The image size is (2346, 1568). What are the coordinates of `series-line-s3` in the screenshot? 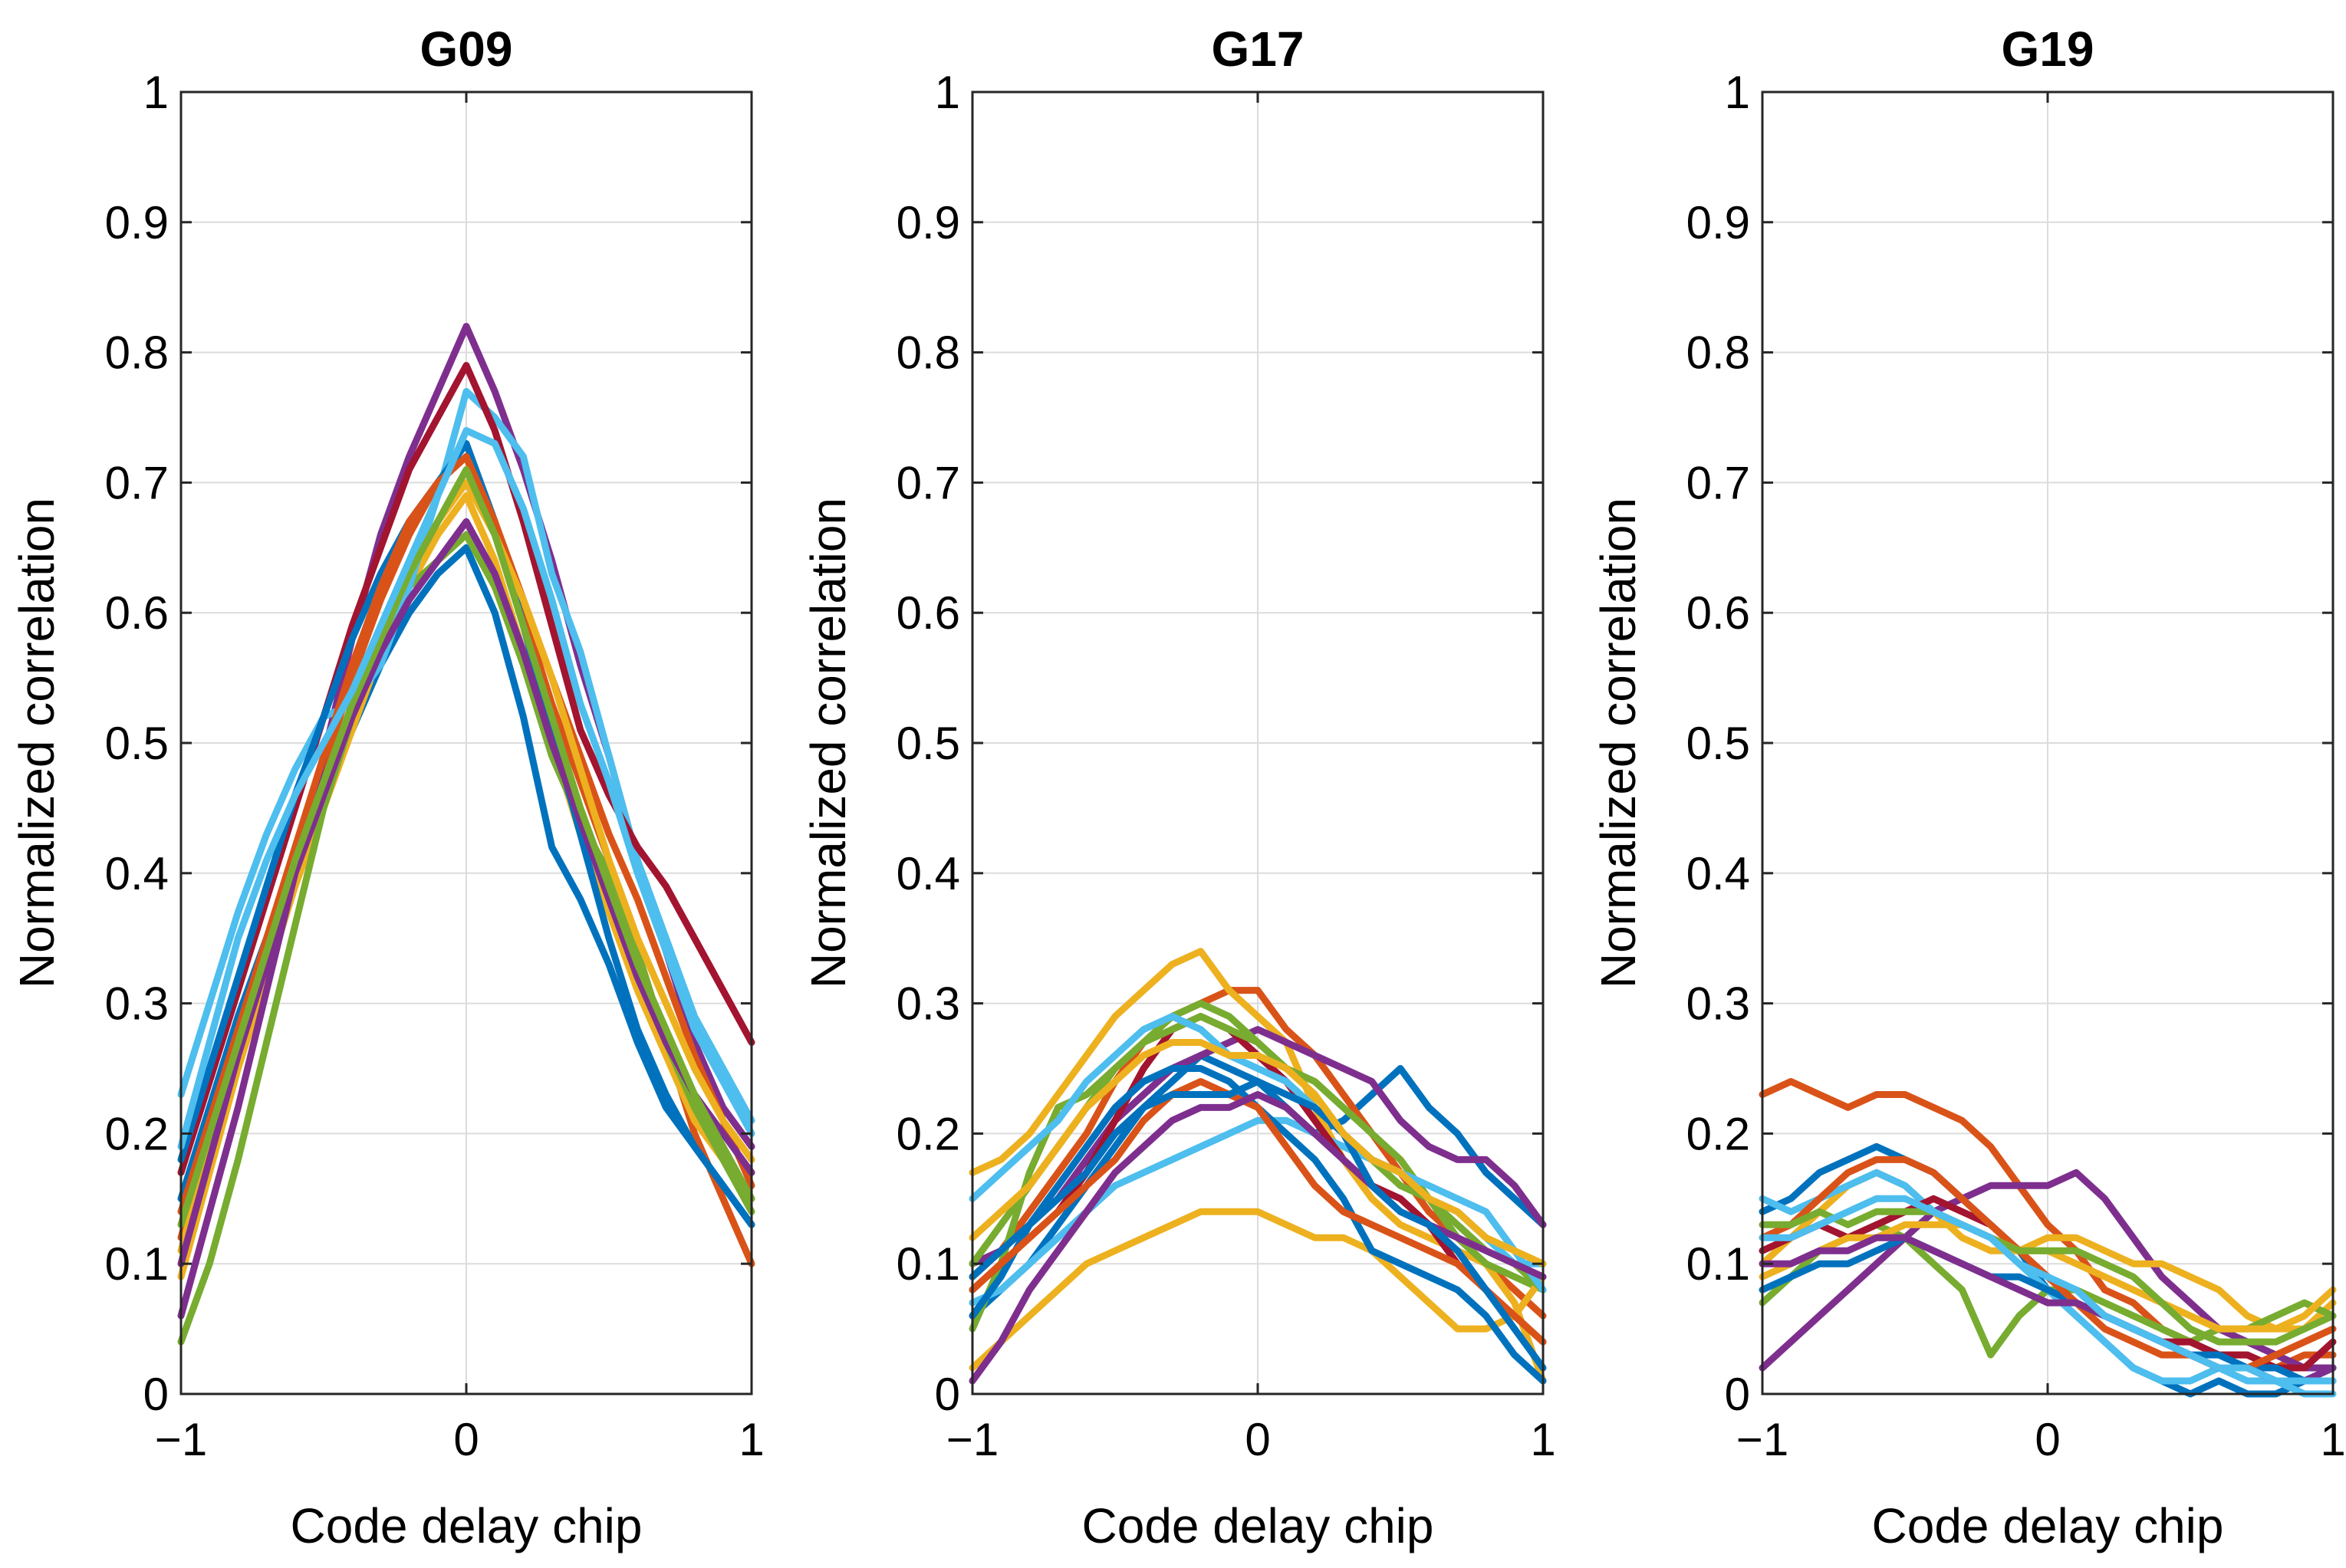 It's located at (2048, 1270).